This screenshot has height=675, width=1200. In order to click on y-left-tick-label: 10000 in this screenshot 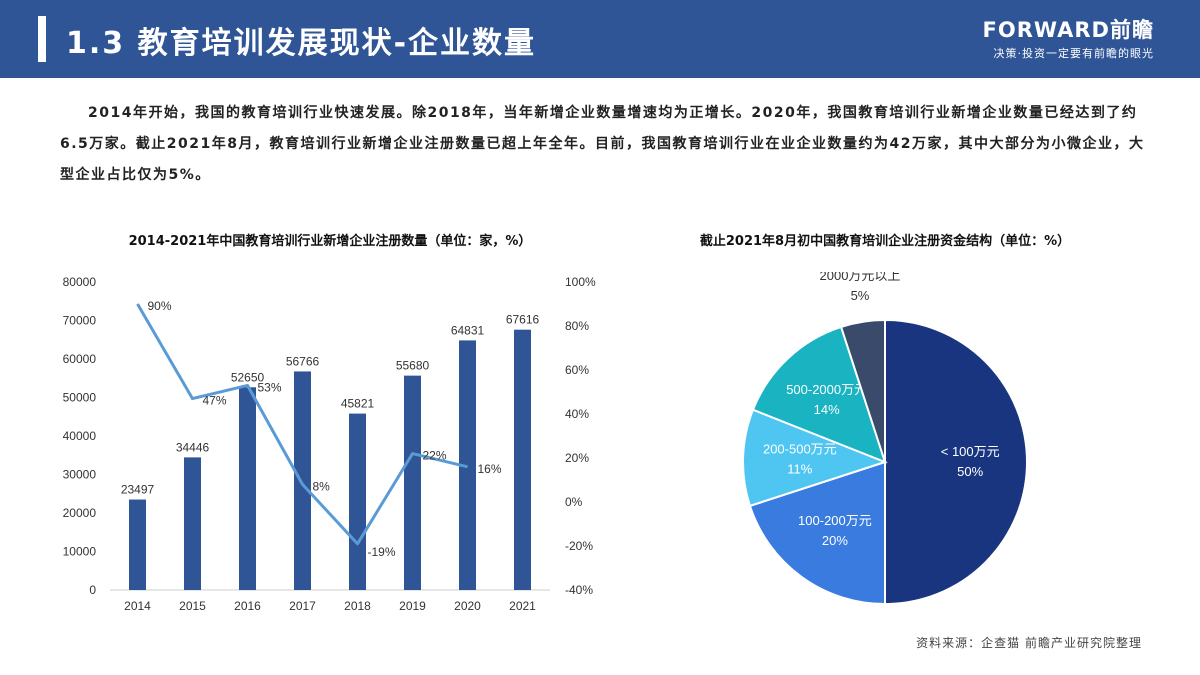, I will do `click(80, 552)`.